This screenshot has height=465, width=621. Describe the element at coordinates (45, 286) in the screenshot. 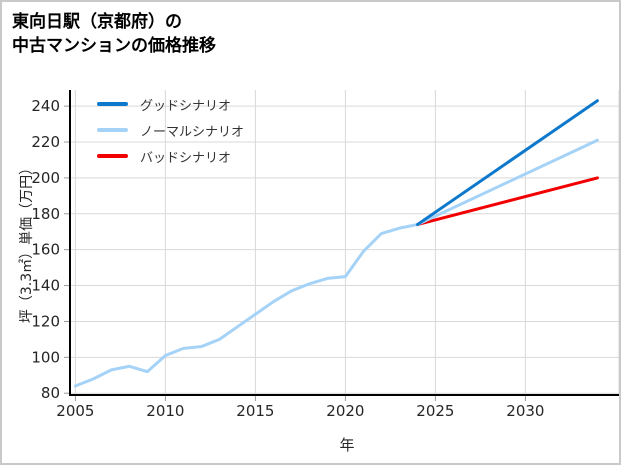

I see `y-tick-label: 140` at that location.